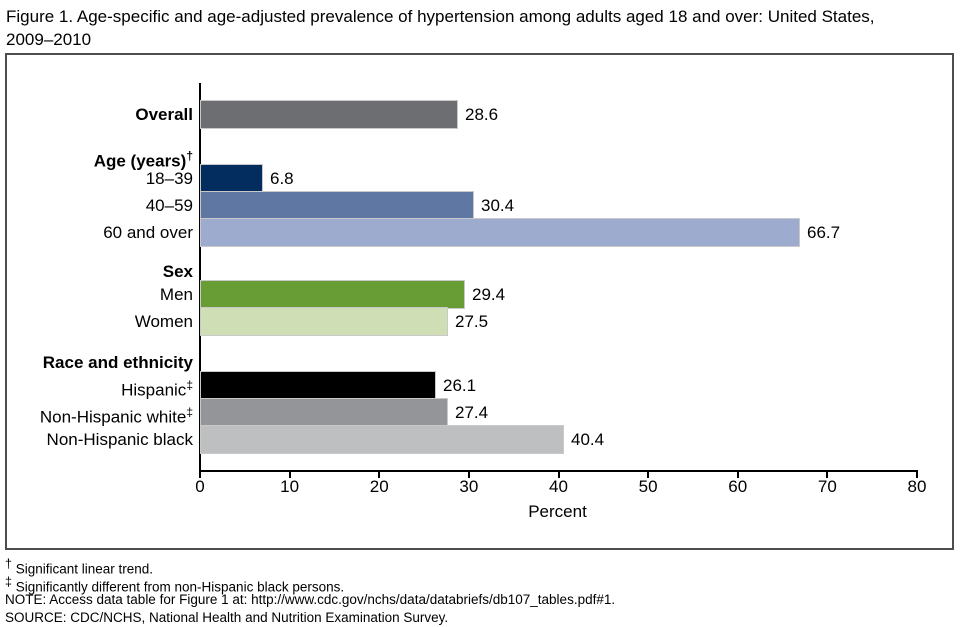 Image resolution: width=960 pixels, height=627 pixels. Describe the element at coordinates (200, 486) in the screenshot. I see `tick-label: 0` at that location.